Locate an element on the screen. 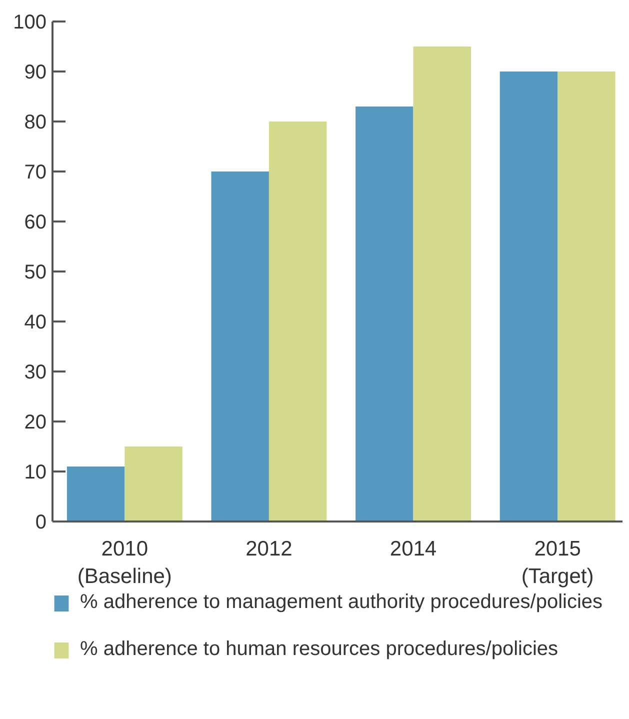 The height and width of the screenshot is (719, 629). y-tick-label: 50 is located at coordinates (35, 273).